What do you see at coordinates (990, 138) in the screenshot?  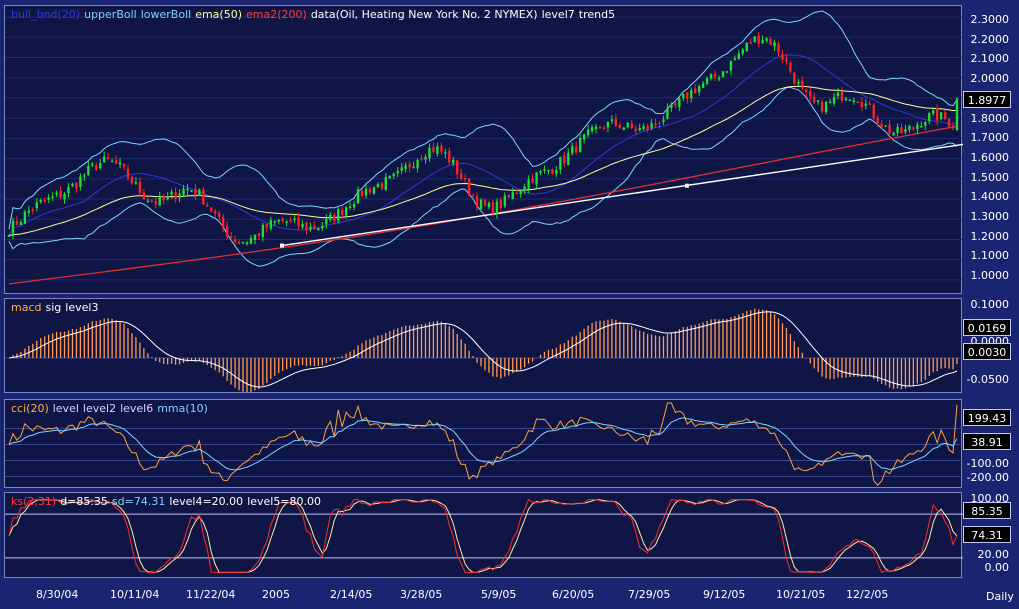 I see `price-tick-label: 1.7000` at bounding box center [990, 138].